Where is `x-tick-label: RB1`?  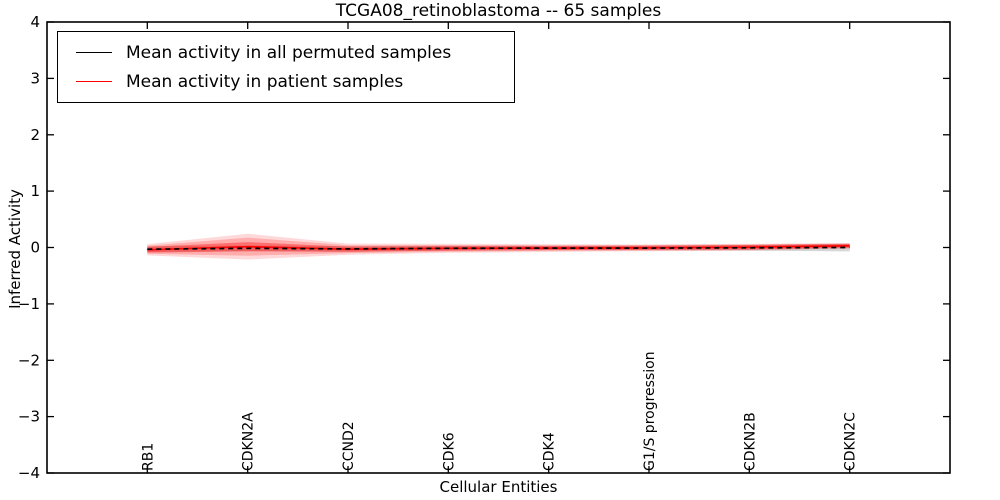 x-tick-label: RB1 is located at coordinates (148, 457).